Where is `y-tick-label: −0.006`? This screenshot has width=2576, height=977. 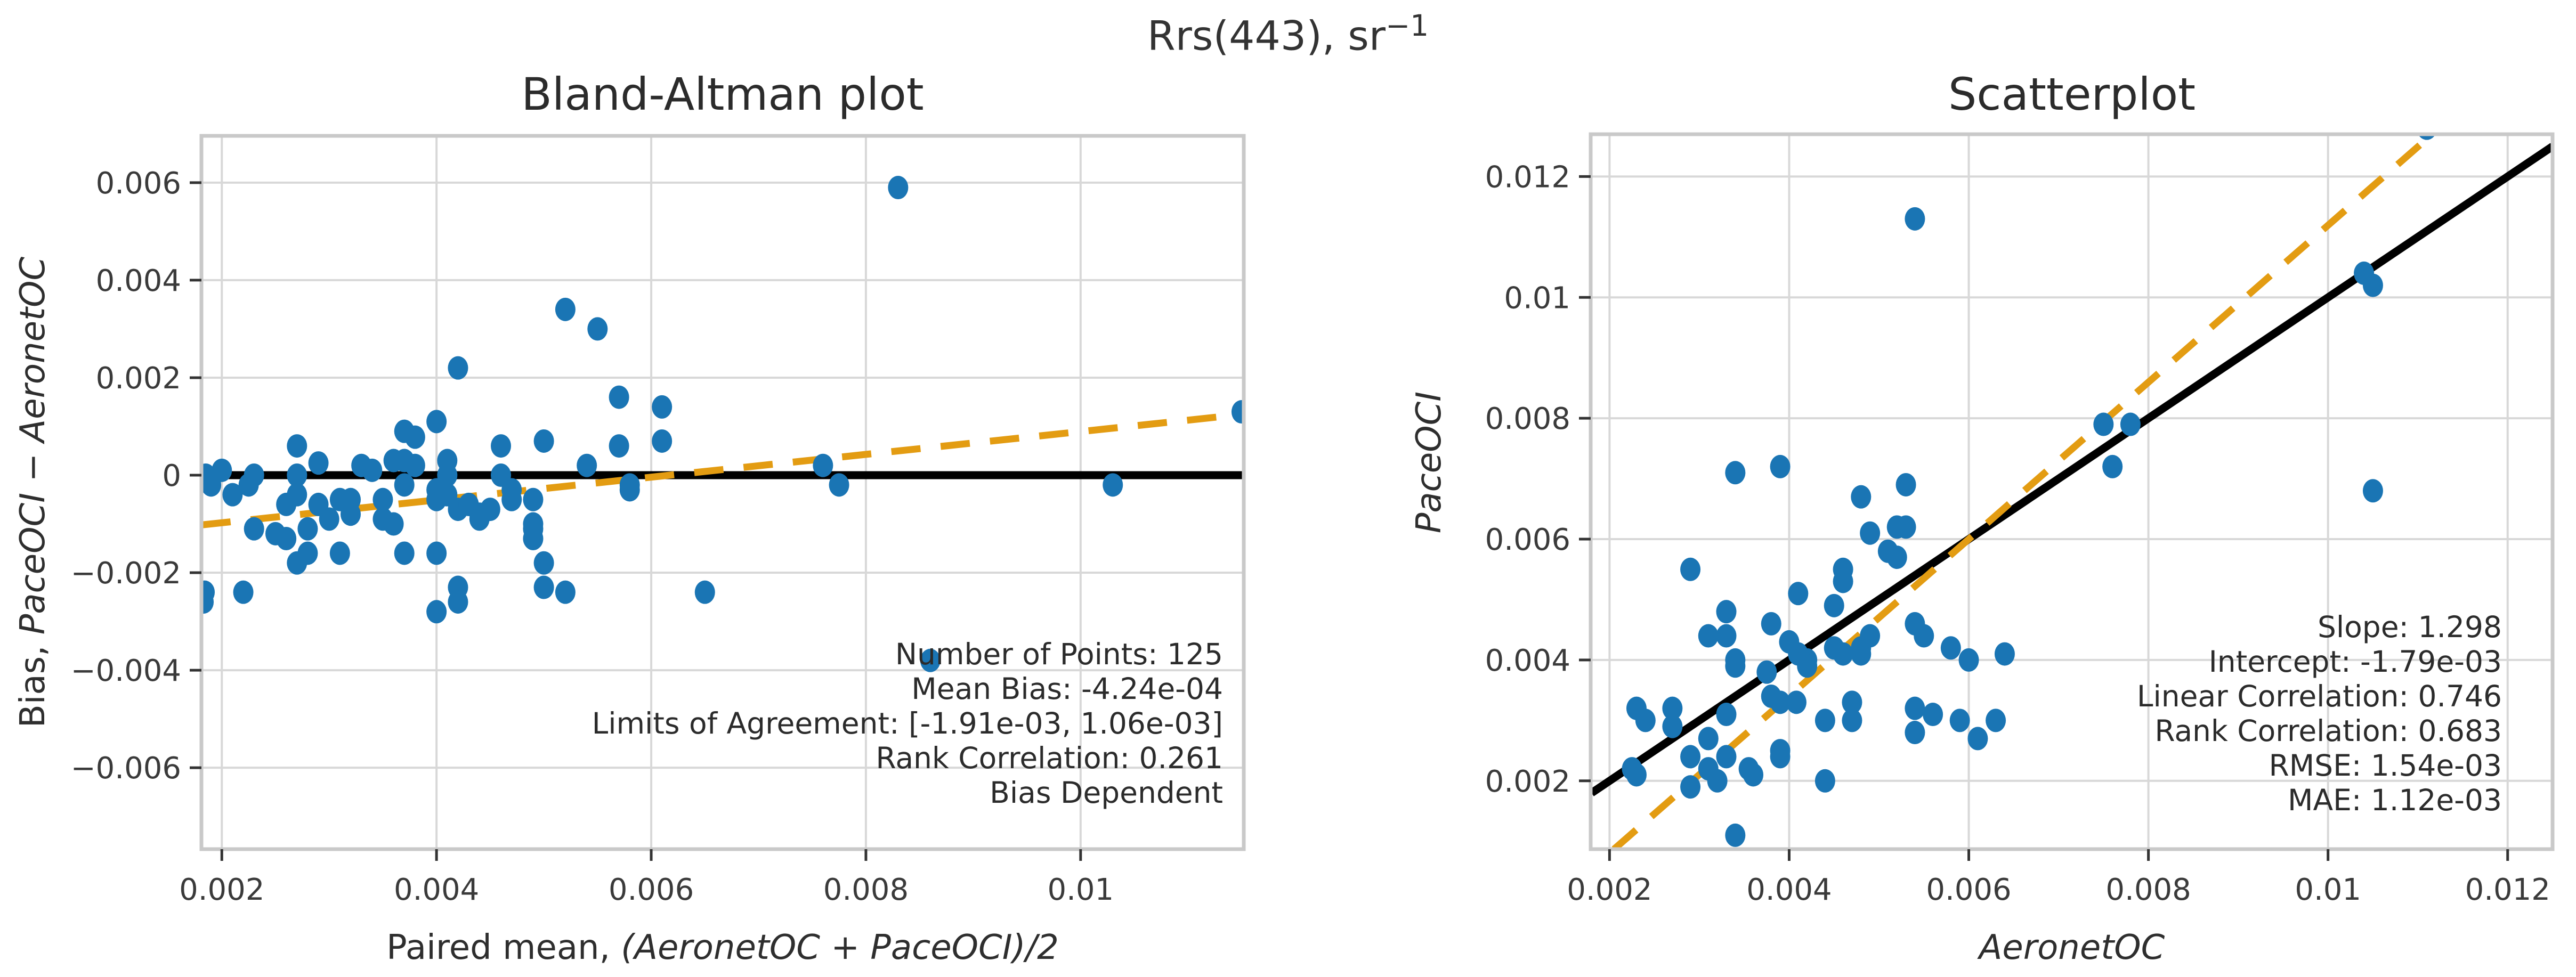 y-tick-label: −0.006 is located at coordinates (126, 769).